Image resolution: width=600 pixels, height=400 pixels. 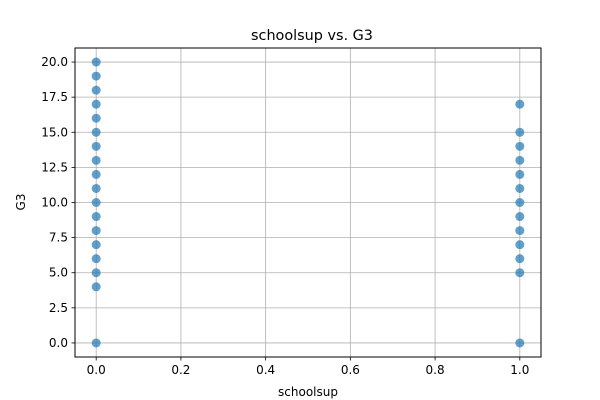 I want to click on x-axis-label: schoolsup, so click(x=308, y=392).